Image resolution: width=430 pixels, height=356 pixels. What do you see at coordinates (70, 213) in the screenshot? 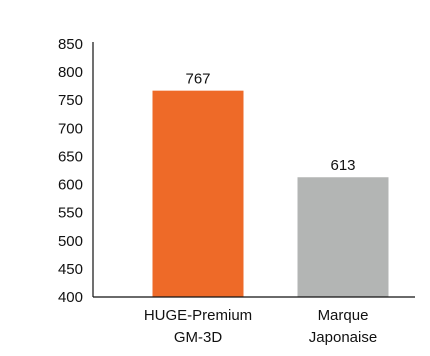
I see `y-tick-label: 550` at bounding box center [70, 213].